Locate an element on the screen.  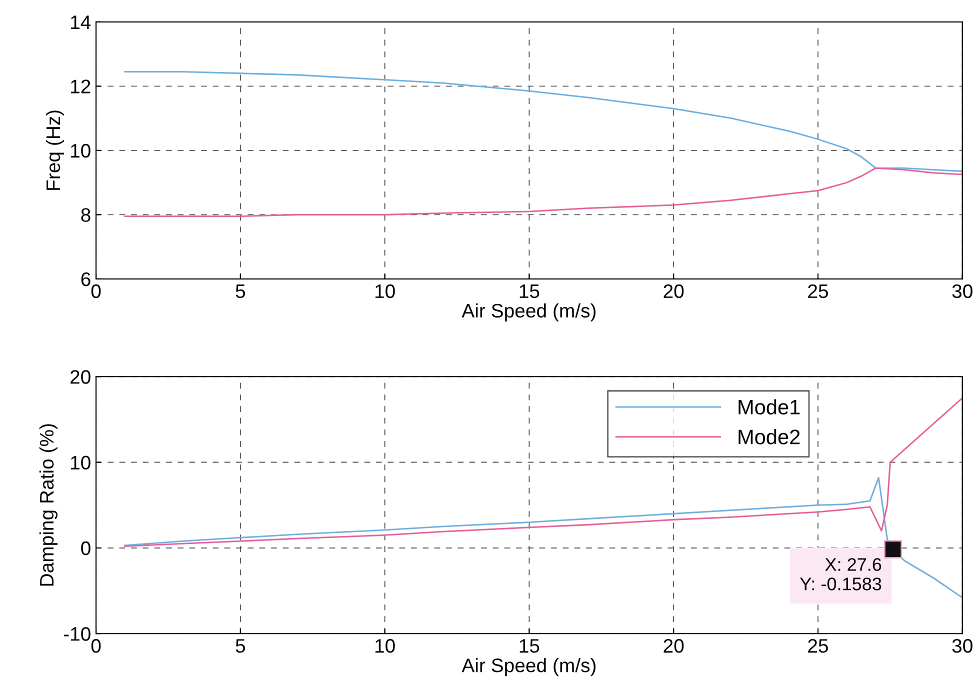
y-tick-label: 12 is located at coordinates (80, 87).